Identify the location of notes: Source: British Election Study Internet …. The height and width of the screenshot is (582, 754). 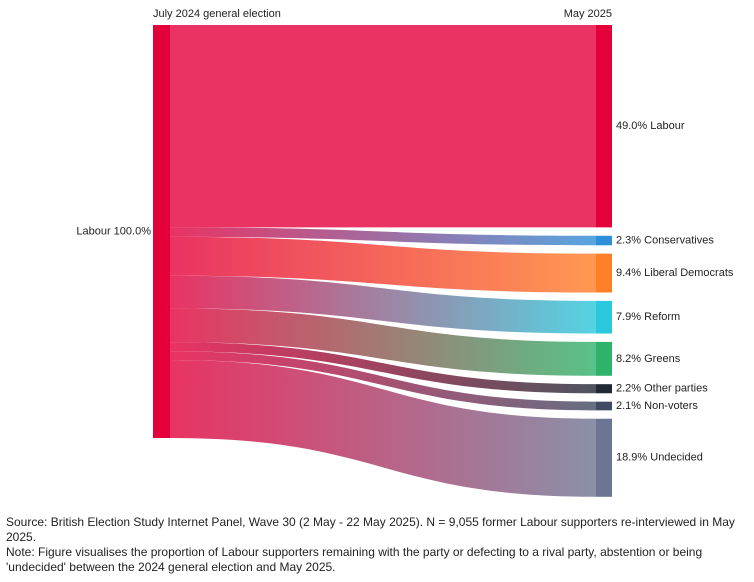
(378, 545).